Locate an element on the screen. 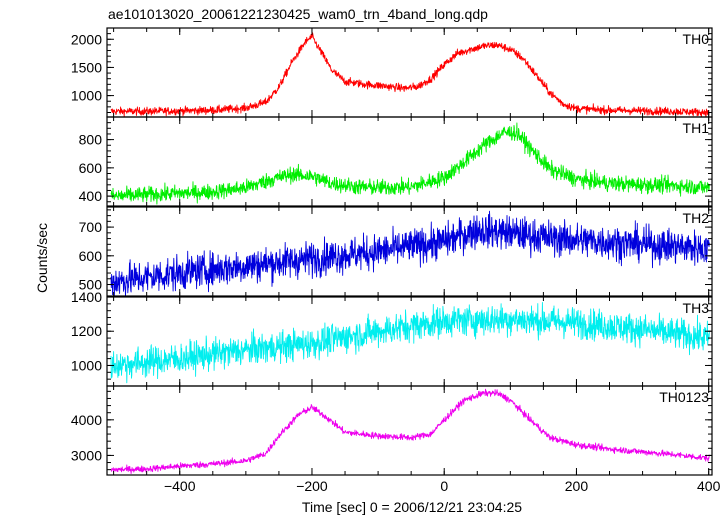 The height and width of the screenshot is (516, 724). x-tick-label: −400 is located at coordinates (180, 486).